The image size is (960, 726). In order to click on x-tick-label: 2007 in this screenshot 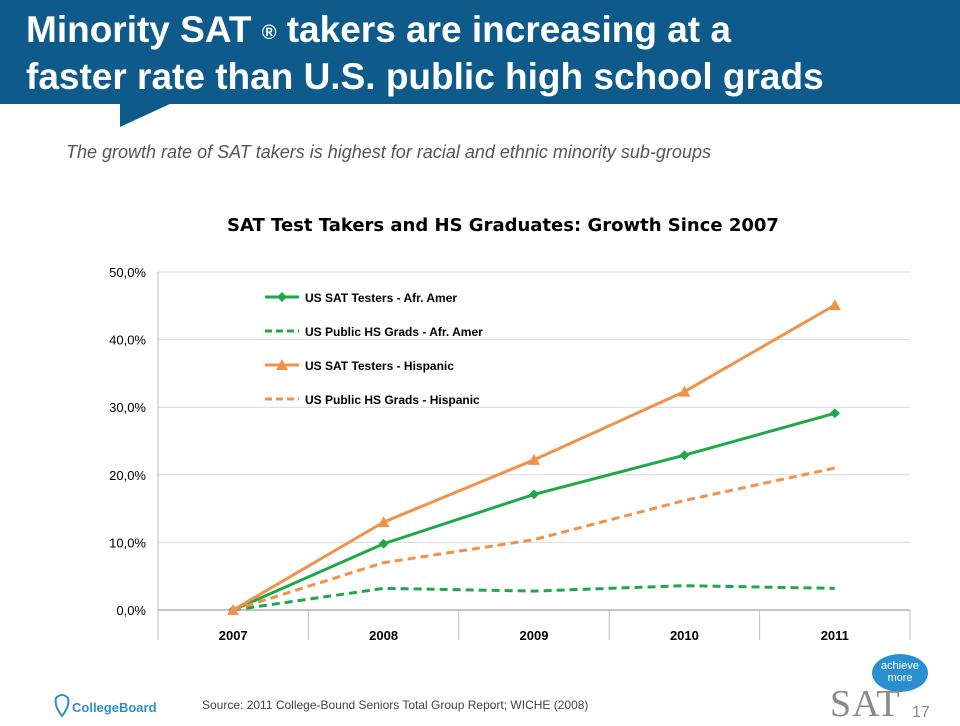, I will do `click(233, 635)`.